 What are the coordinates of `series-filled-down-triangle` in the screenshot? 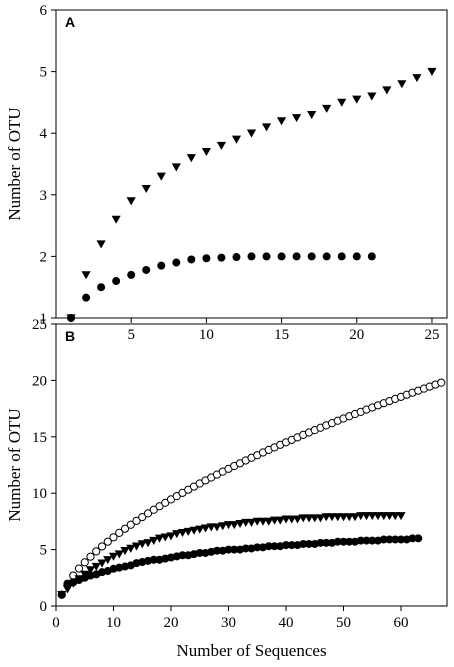 It's located at (231, 556).